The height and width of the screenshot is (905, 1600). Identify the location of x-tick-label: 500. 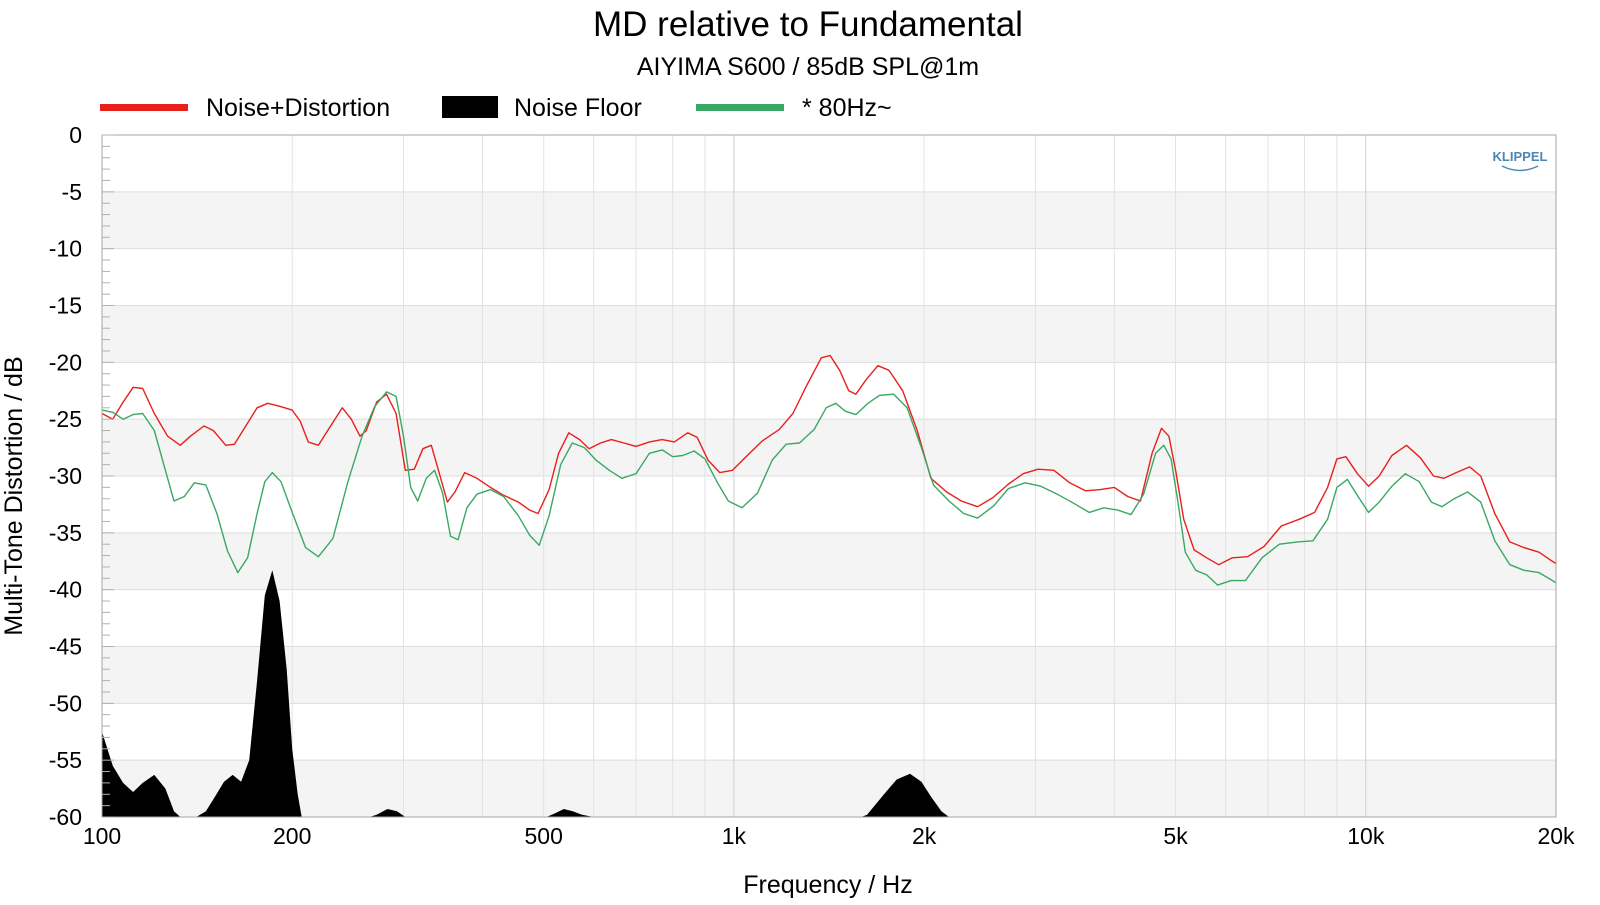
(543, 836).